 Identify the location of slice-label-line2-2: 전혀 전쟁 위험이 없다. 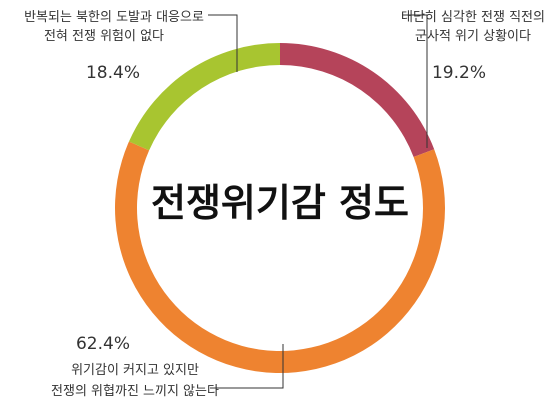
(104, 36).